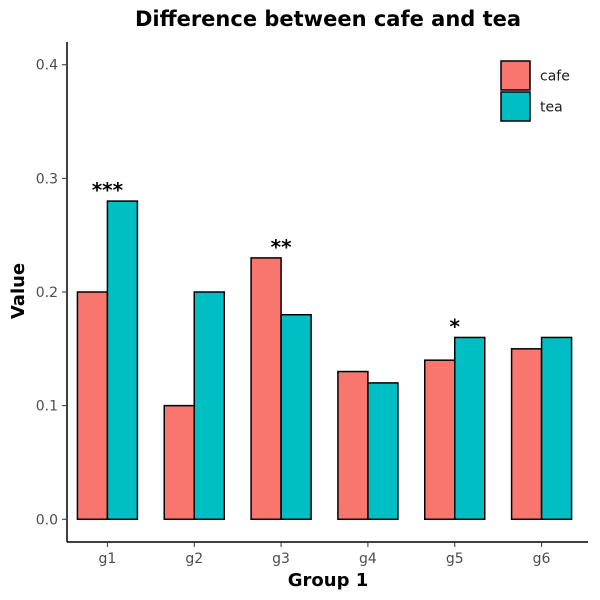 This screenshot has width=600, height=600. I want to click on bar-cafe-g1, so click(92, 406).